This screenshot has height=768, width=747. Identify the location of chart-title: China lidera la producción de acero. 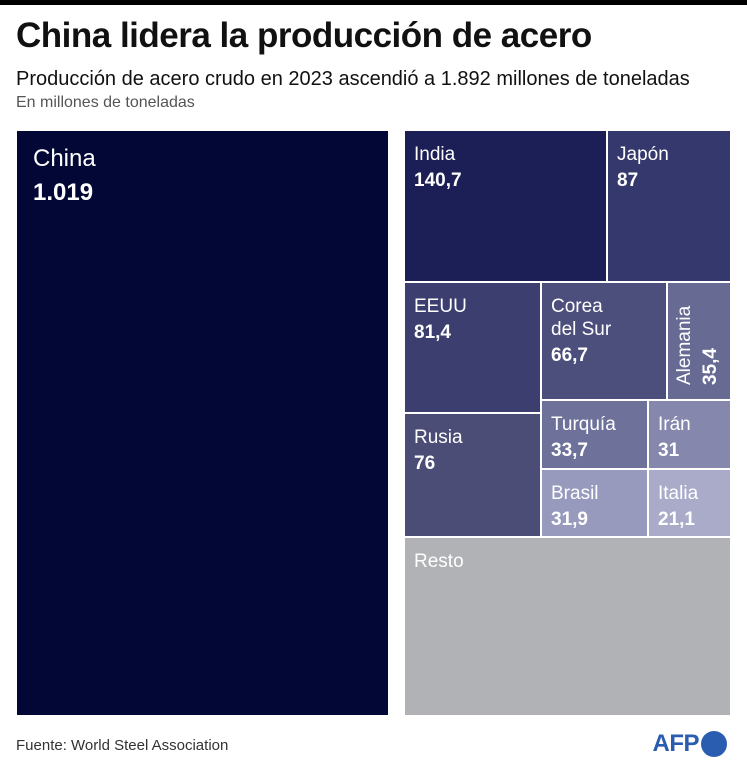
(304, 35).